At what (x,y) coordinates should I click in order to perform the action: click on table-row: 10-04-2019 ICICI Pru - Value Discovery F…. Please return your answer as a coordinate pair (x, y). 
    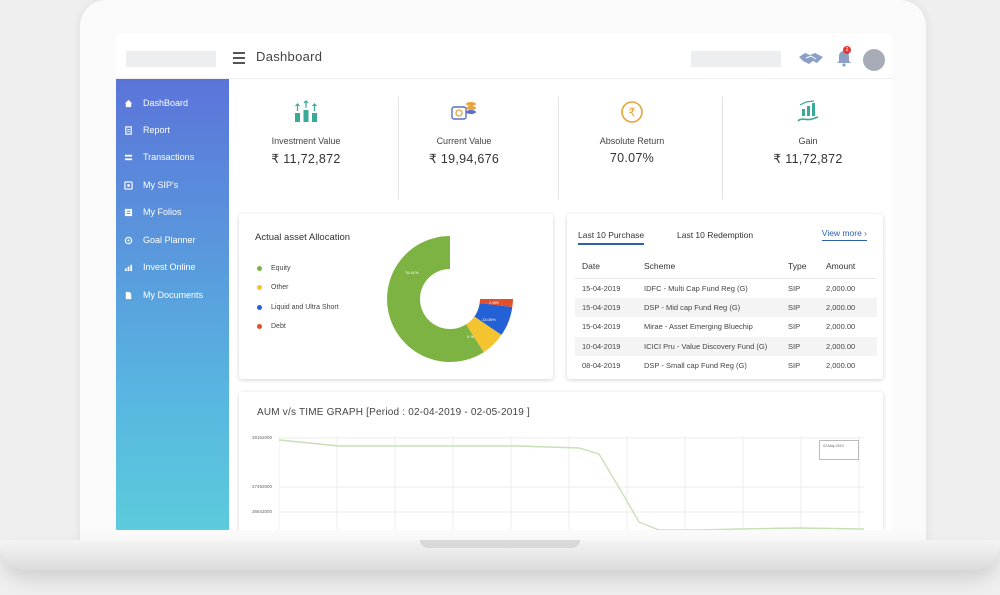
    Looking at the image, I should click on (726, 346).